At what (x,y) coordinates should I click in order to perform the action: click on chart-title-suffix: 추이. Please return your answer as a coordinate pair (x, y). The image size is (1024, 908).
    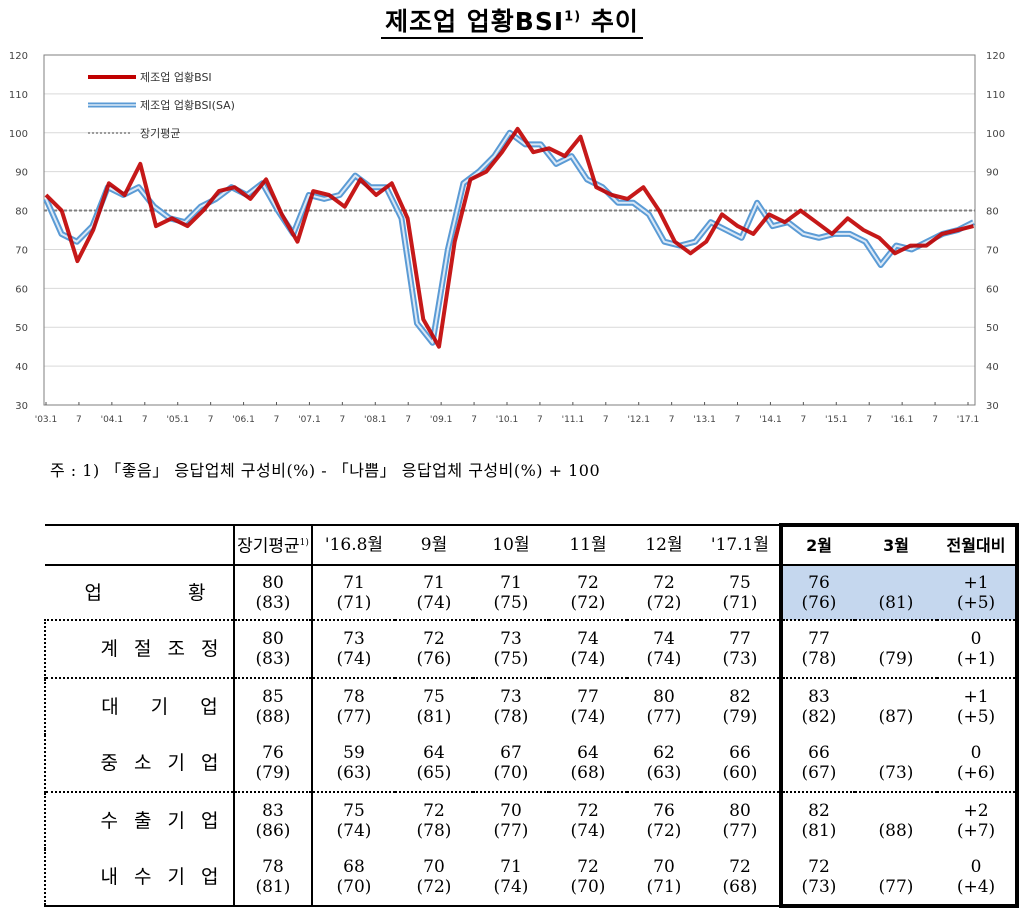
    Looking at the image, I should click on (614, 21).